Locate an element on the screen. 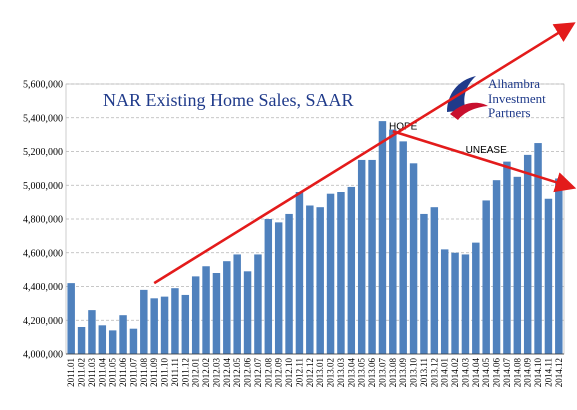  x-tick-label: 2013.11 is located at coordinates (424, 372).